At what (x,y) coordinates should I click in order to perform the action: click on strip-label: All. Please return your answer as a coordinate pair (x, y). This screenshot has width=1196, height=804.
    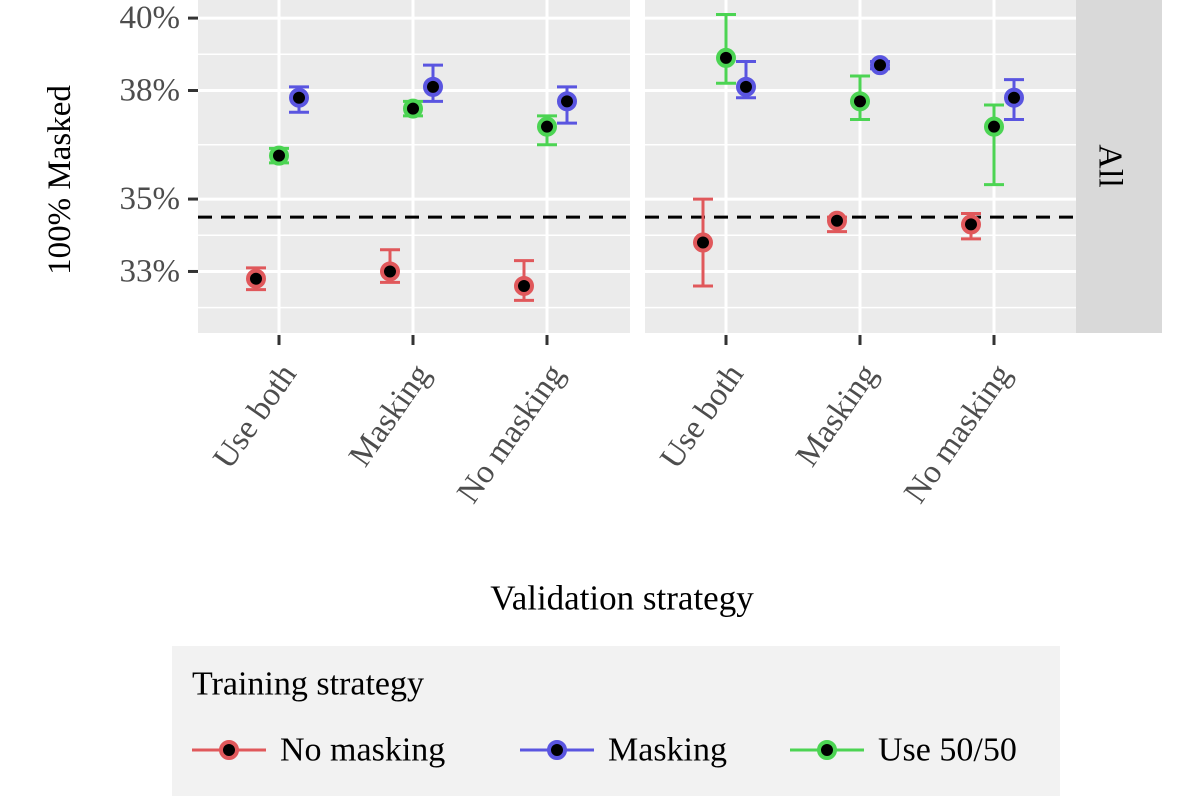
    Looking at the image, I should click on (1110, 165).